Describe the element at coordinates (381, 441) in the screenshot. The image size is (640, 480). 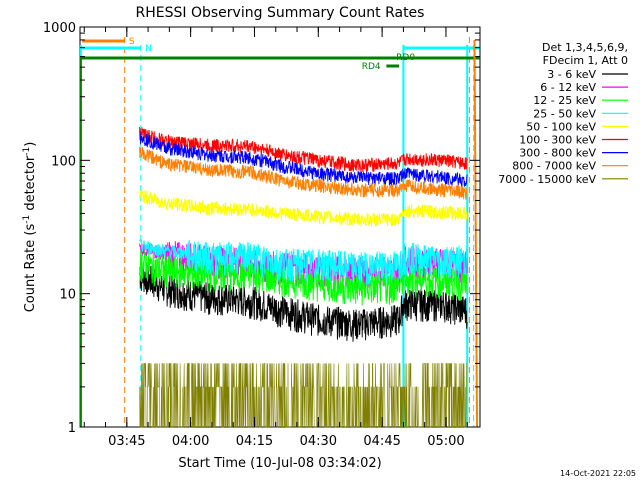
I see `x-tick-label: 04:45` at that location.